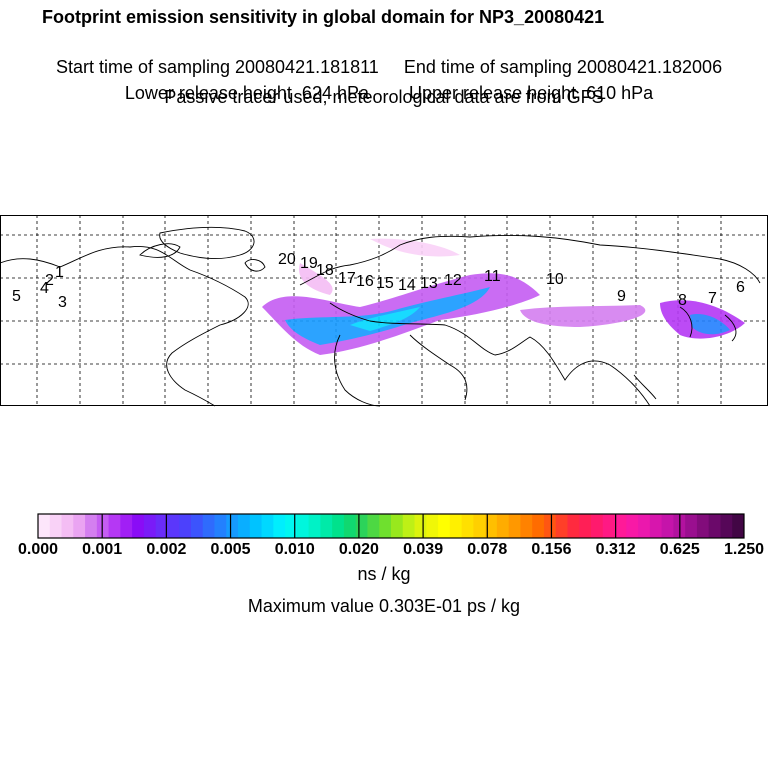 This screenshot has height=768, width=768. What do you see at coordinates (59, 272) in the screenshot?
I see `trajectory-label-1: 1` at bounding box center [59, 272].